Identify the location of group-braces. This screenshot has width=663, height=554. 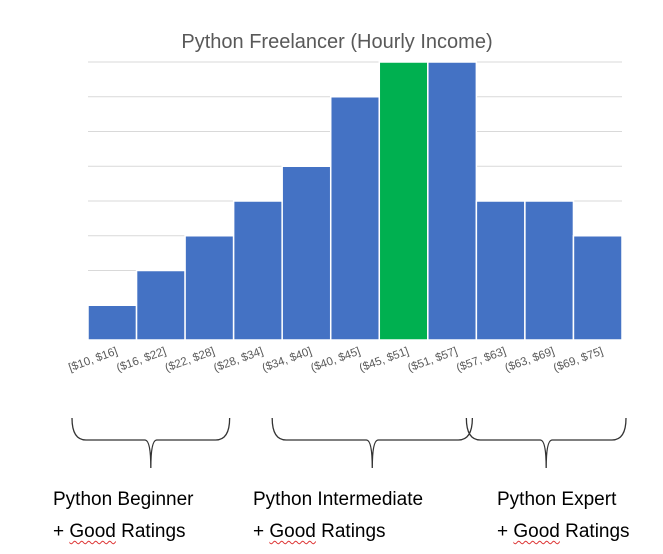
(349, 443).